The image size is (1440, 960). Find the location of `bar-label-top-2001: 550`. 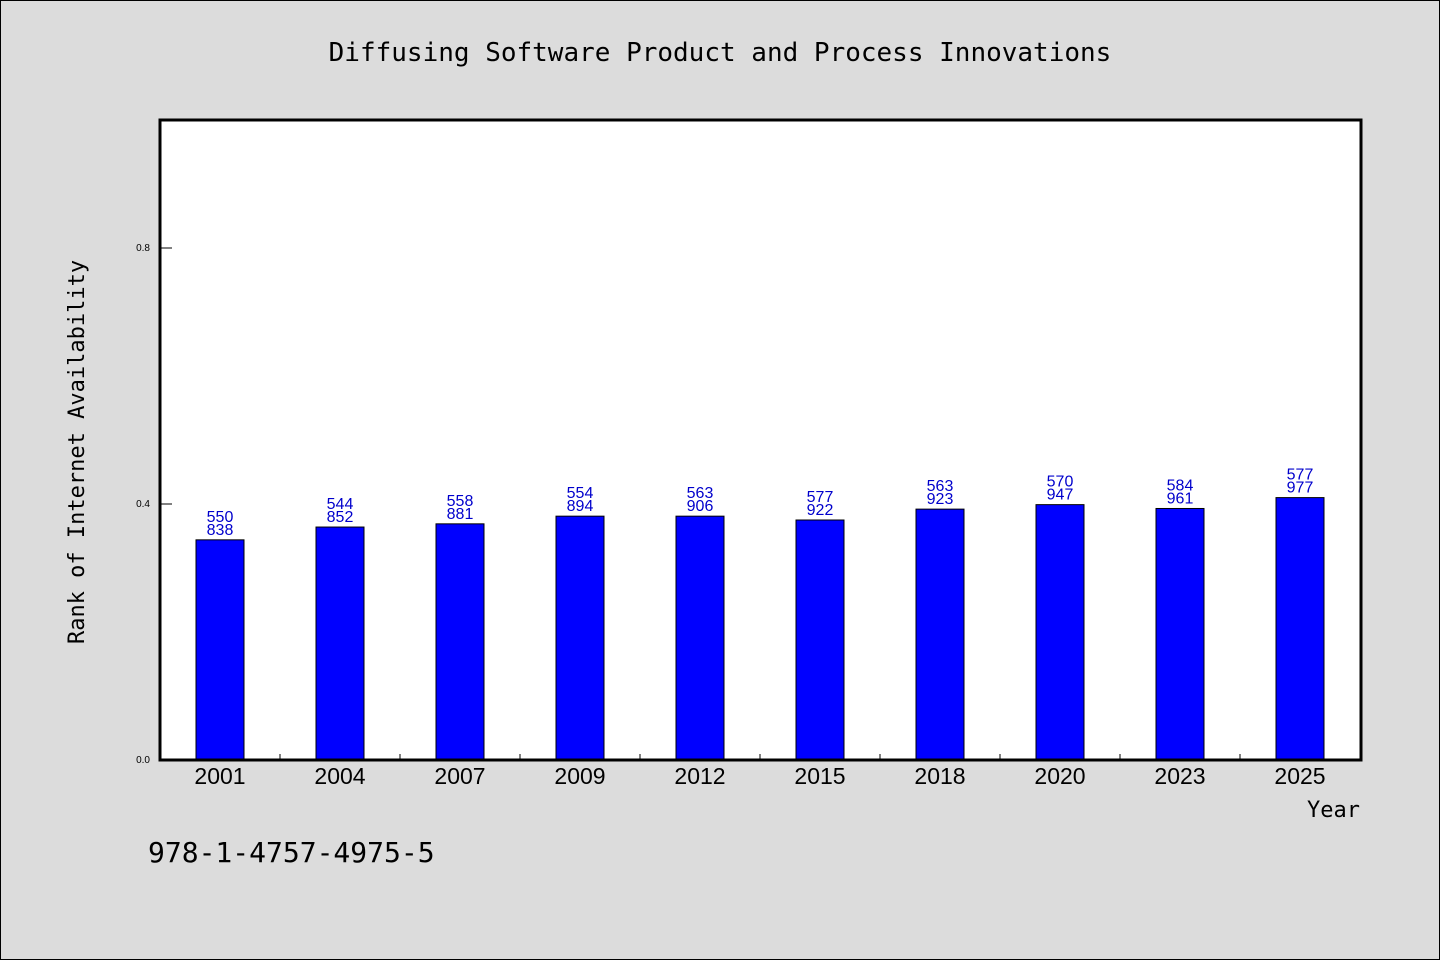

bar-label-top-2001: 550 is located at coordinates (220, 517).